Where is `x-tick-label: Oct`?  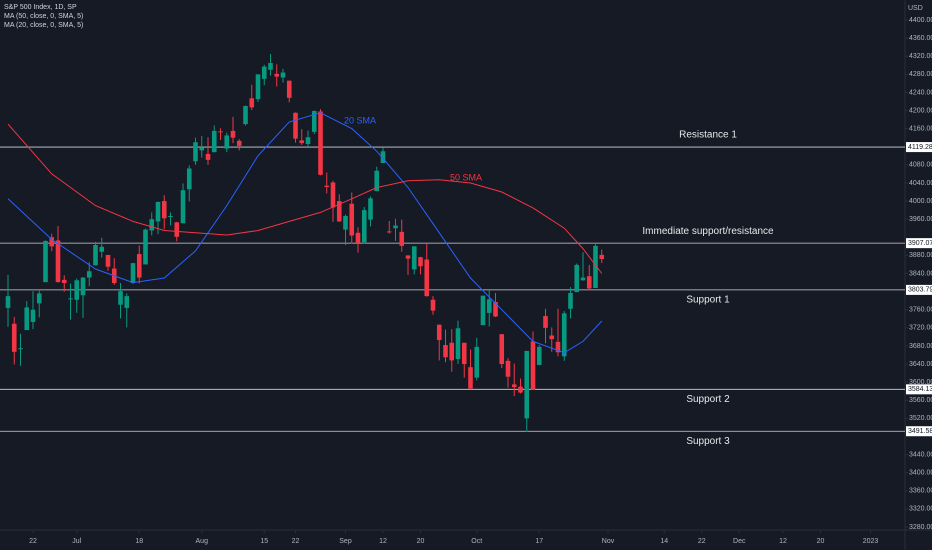
x-tick-label: Oct is located at coordinates (476, 541).